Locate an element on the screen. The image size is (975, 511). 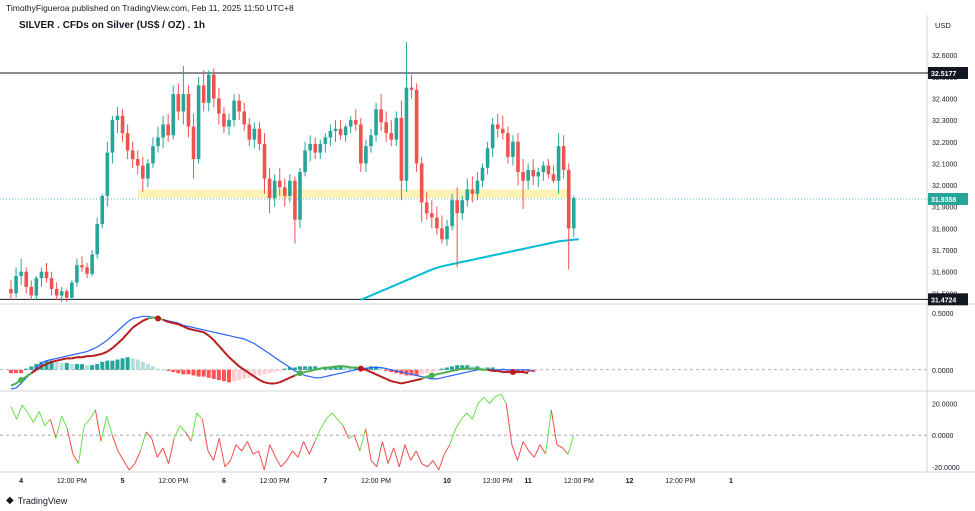
macd-axis-tick: 0.0000 is located at coordinates (943, 371).